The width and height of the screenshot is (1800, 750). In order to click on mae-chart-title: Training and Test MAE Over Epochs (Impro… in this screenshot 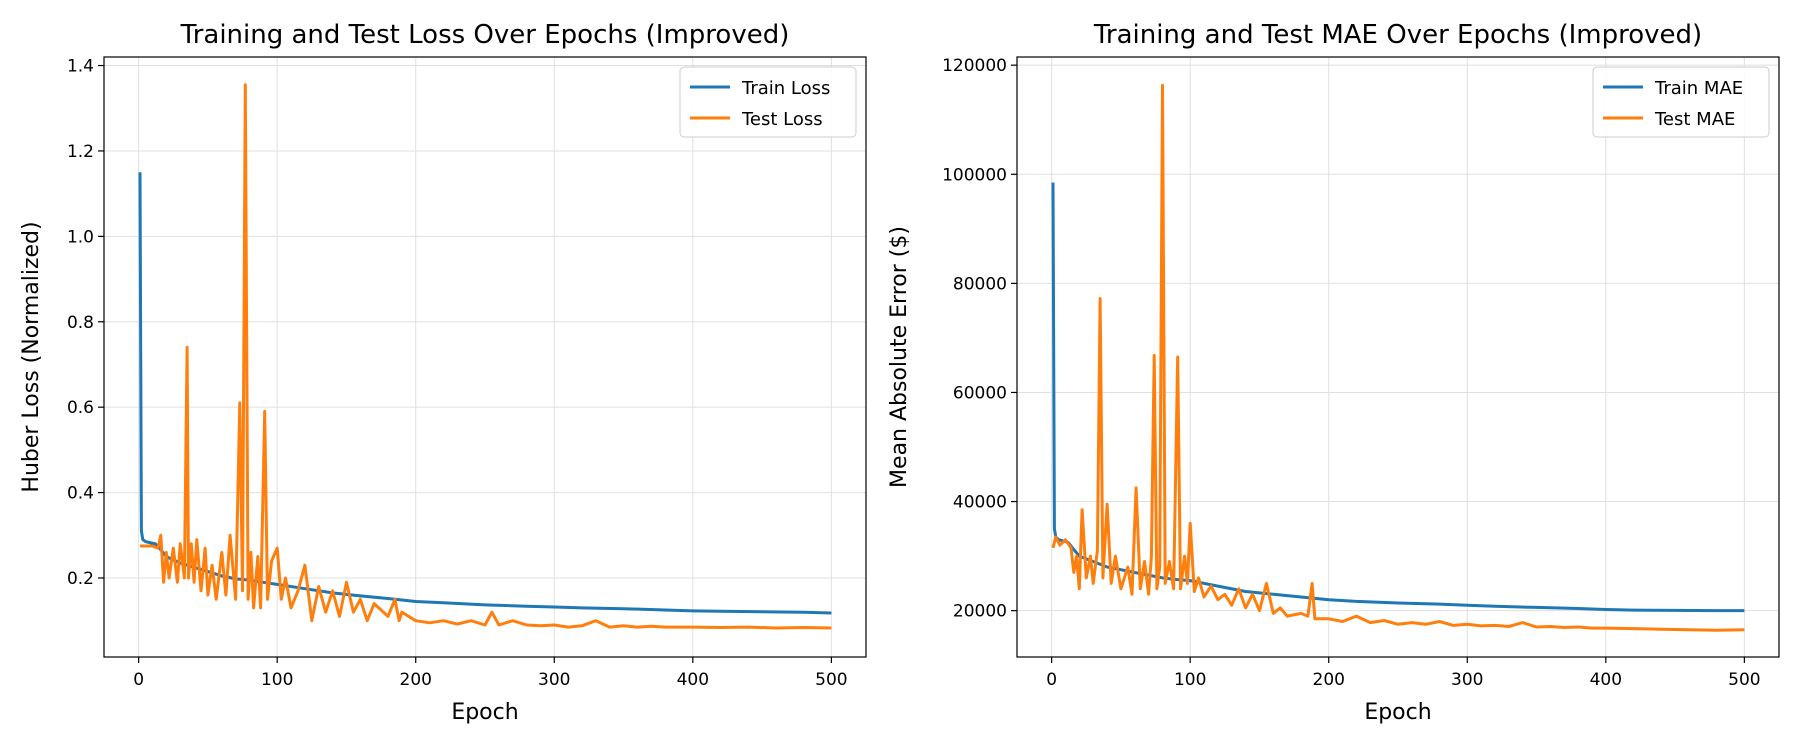, I will do `click(1397, 35)`.